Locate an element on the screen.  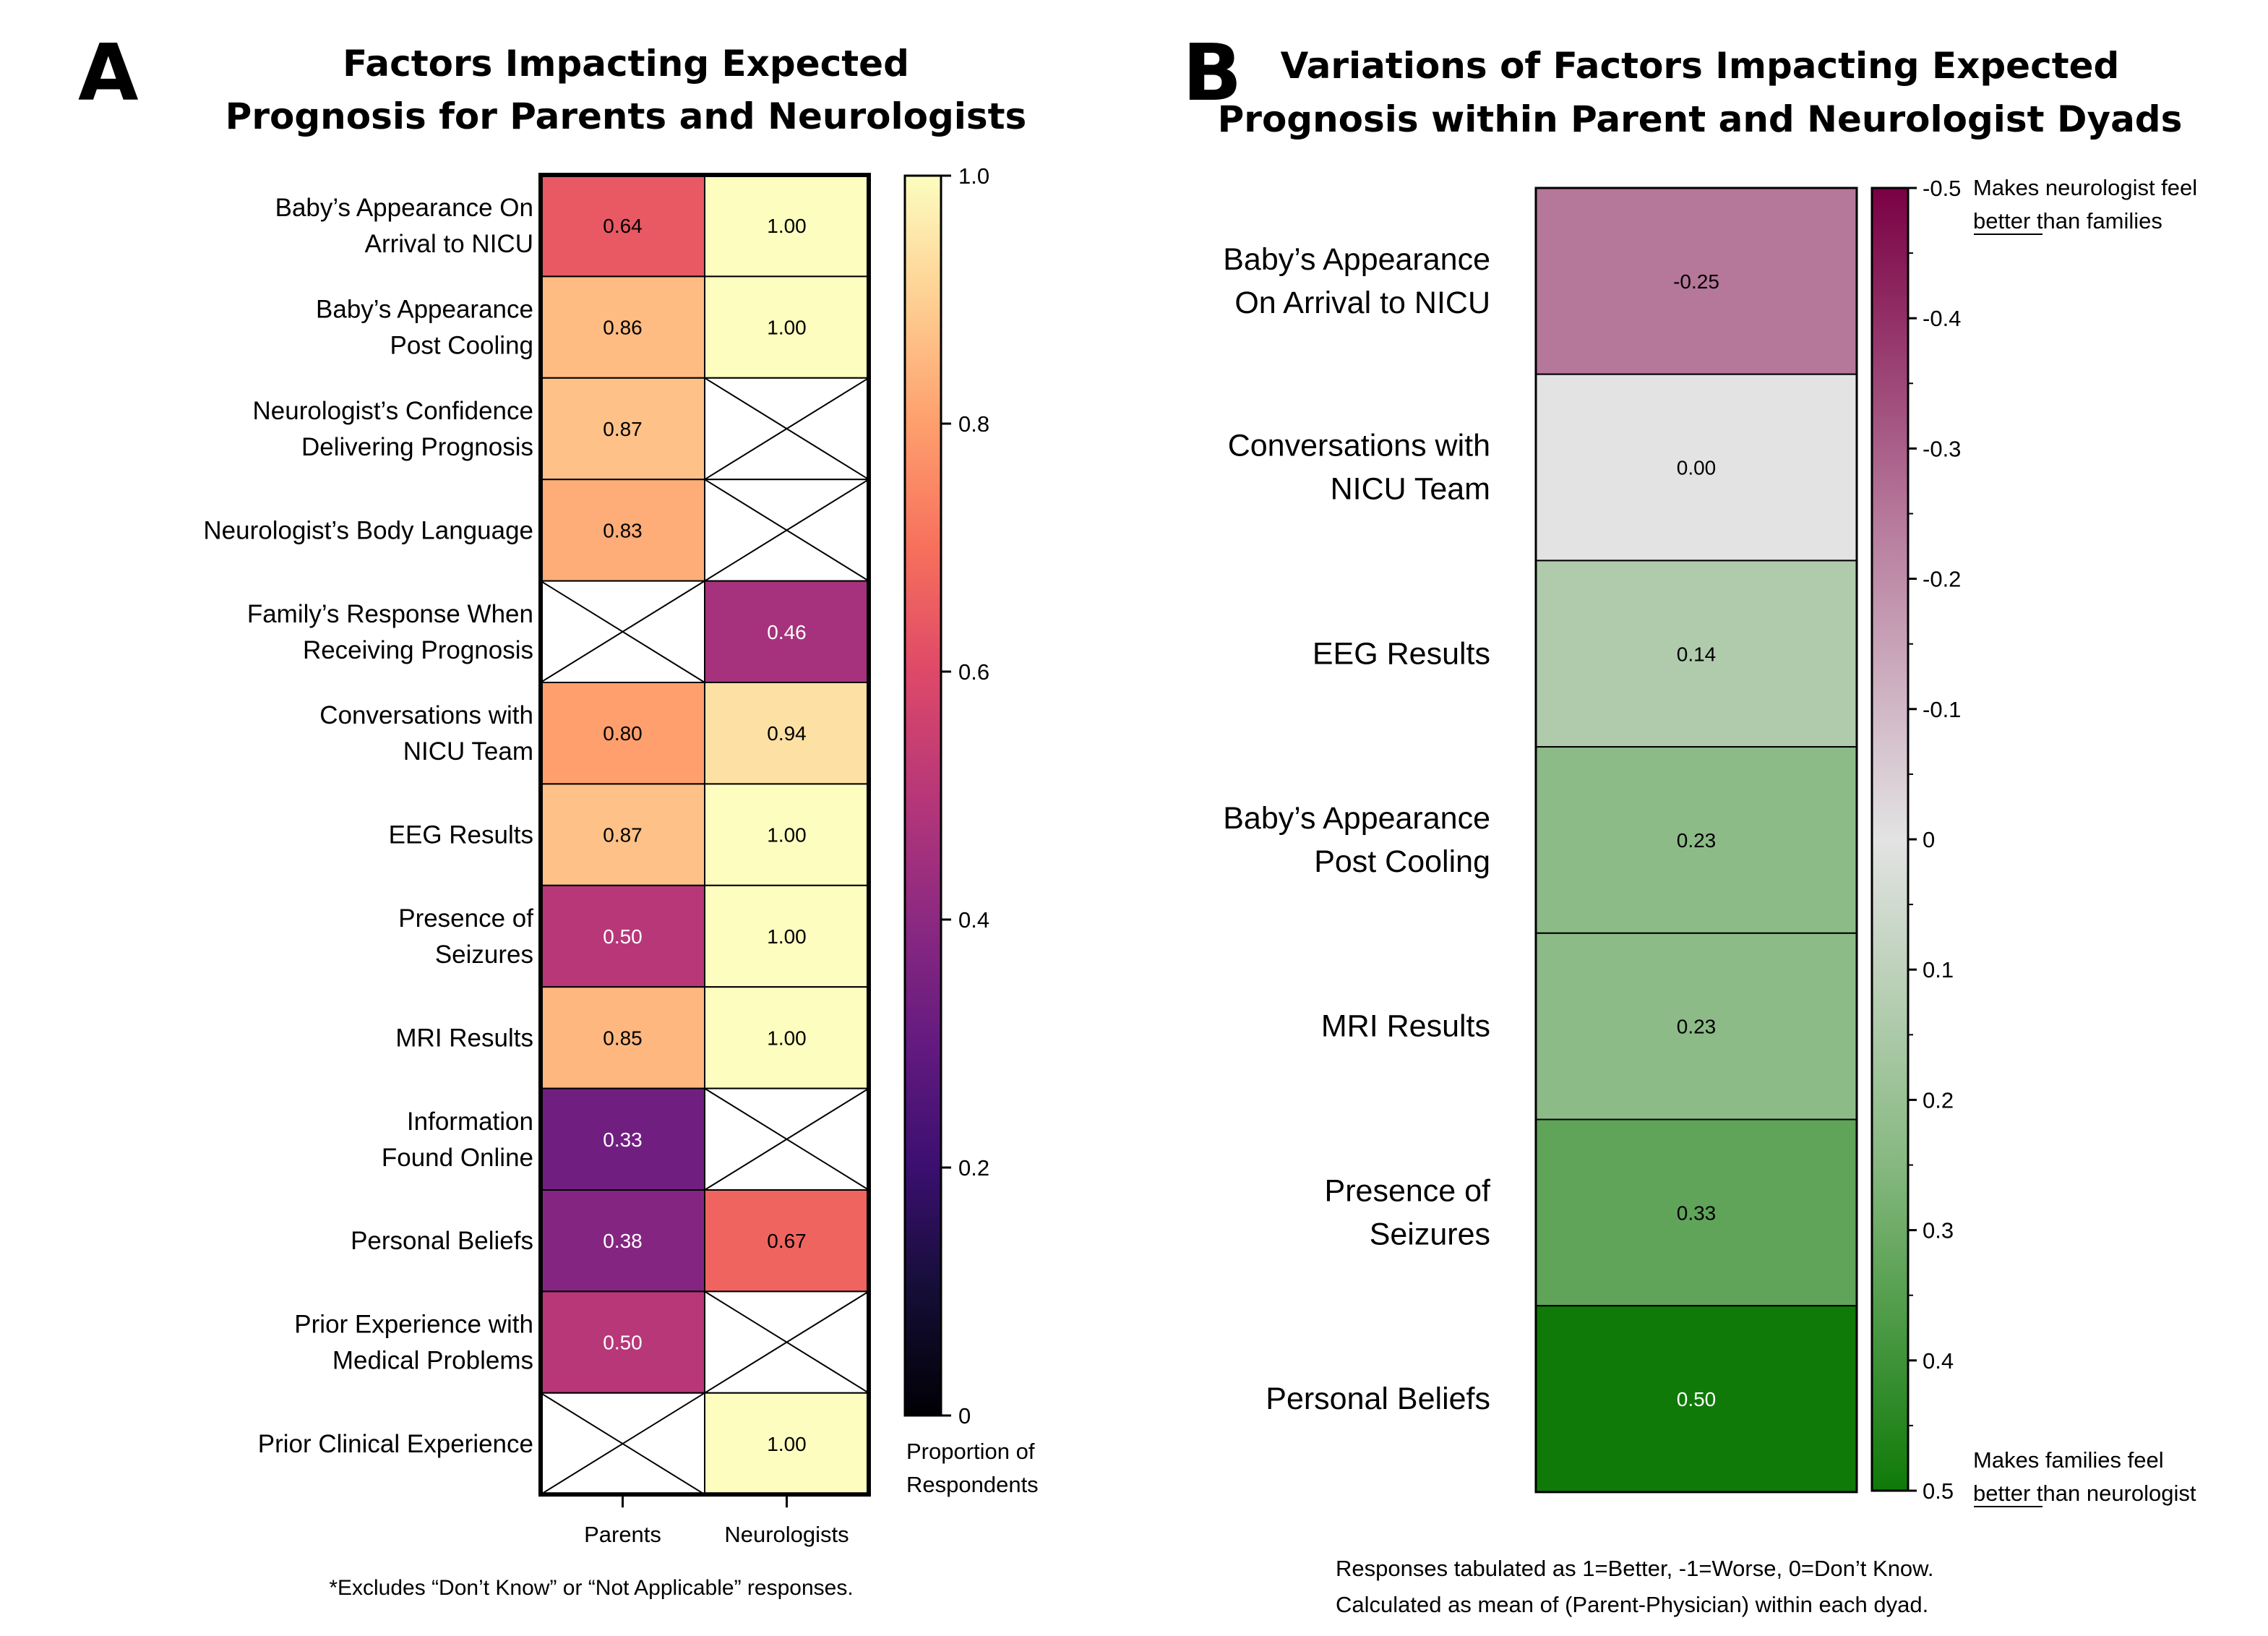
heatmap-a-row-label: Post Cooling is located at coordinates (461, 346).